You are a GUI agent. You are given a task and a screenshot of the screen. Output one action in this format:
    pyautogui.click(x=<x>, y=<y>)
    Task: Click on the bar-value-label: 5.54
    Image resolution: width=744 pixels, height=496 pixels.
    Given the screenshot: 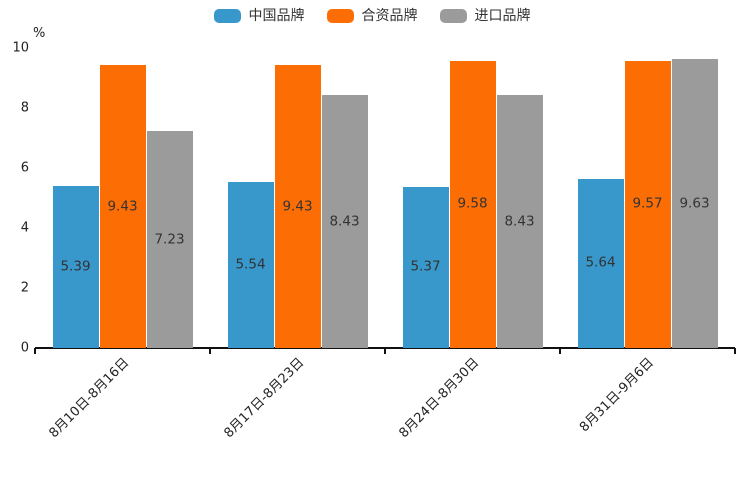 What is the action you would take?
    pyautogui.click(x=250, y=264)
    